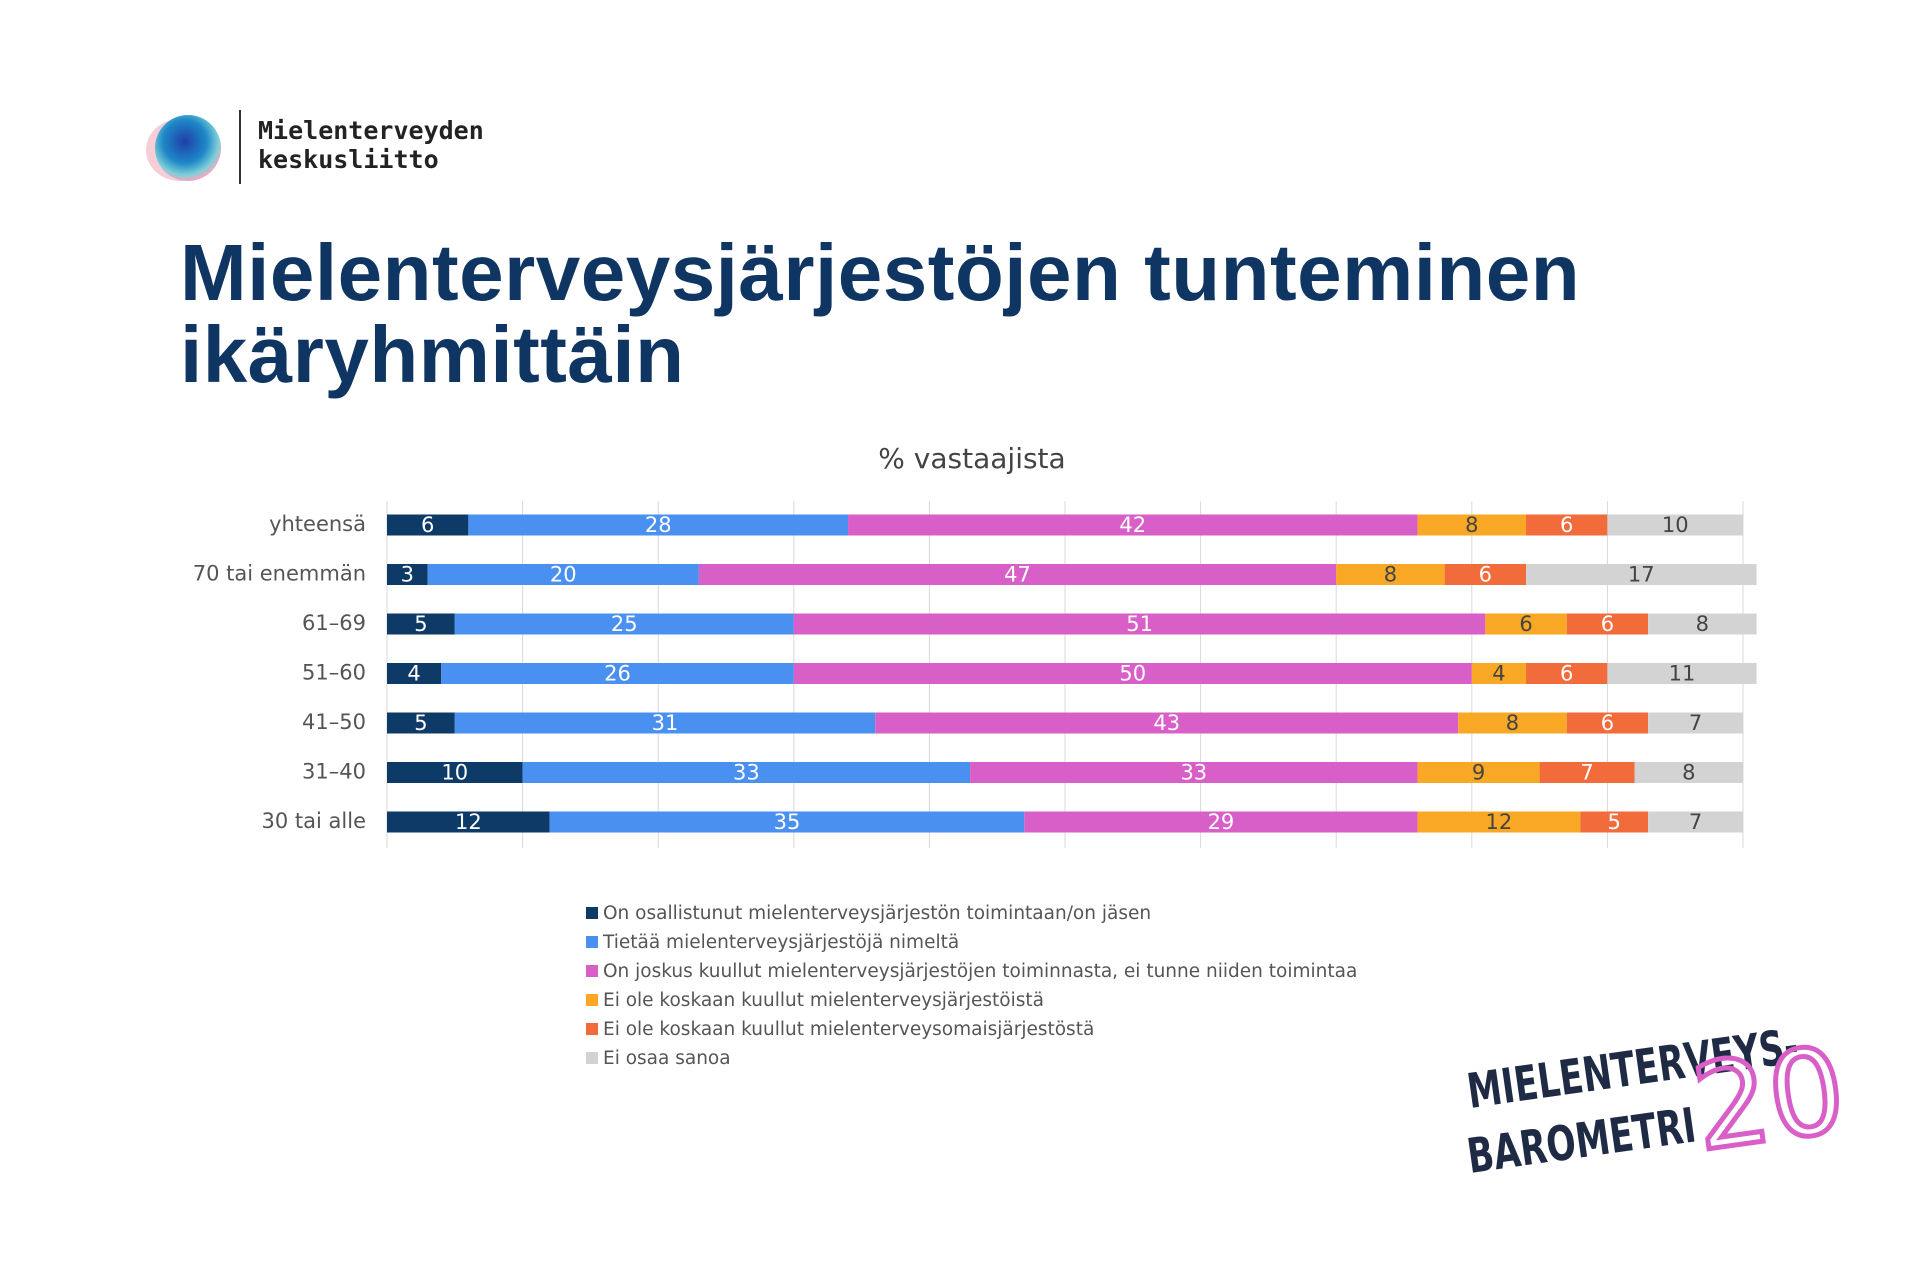 This screenshot has height=1280, width=1920. I want to click on category-label: 31–40, so click(334, 772).